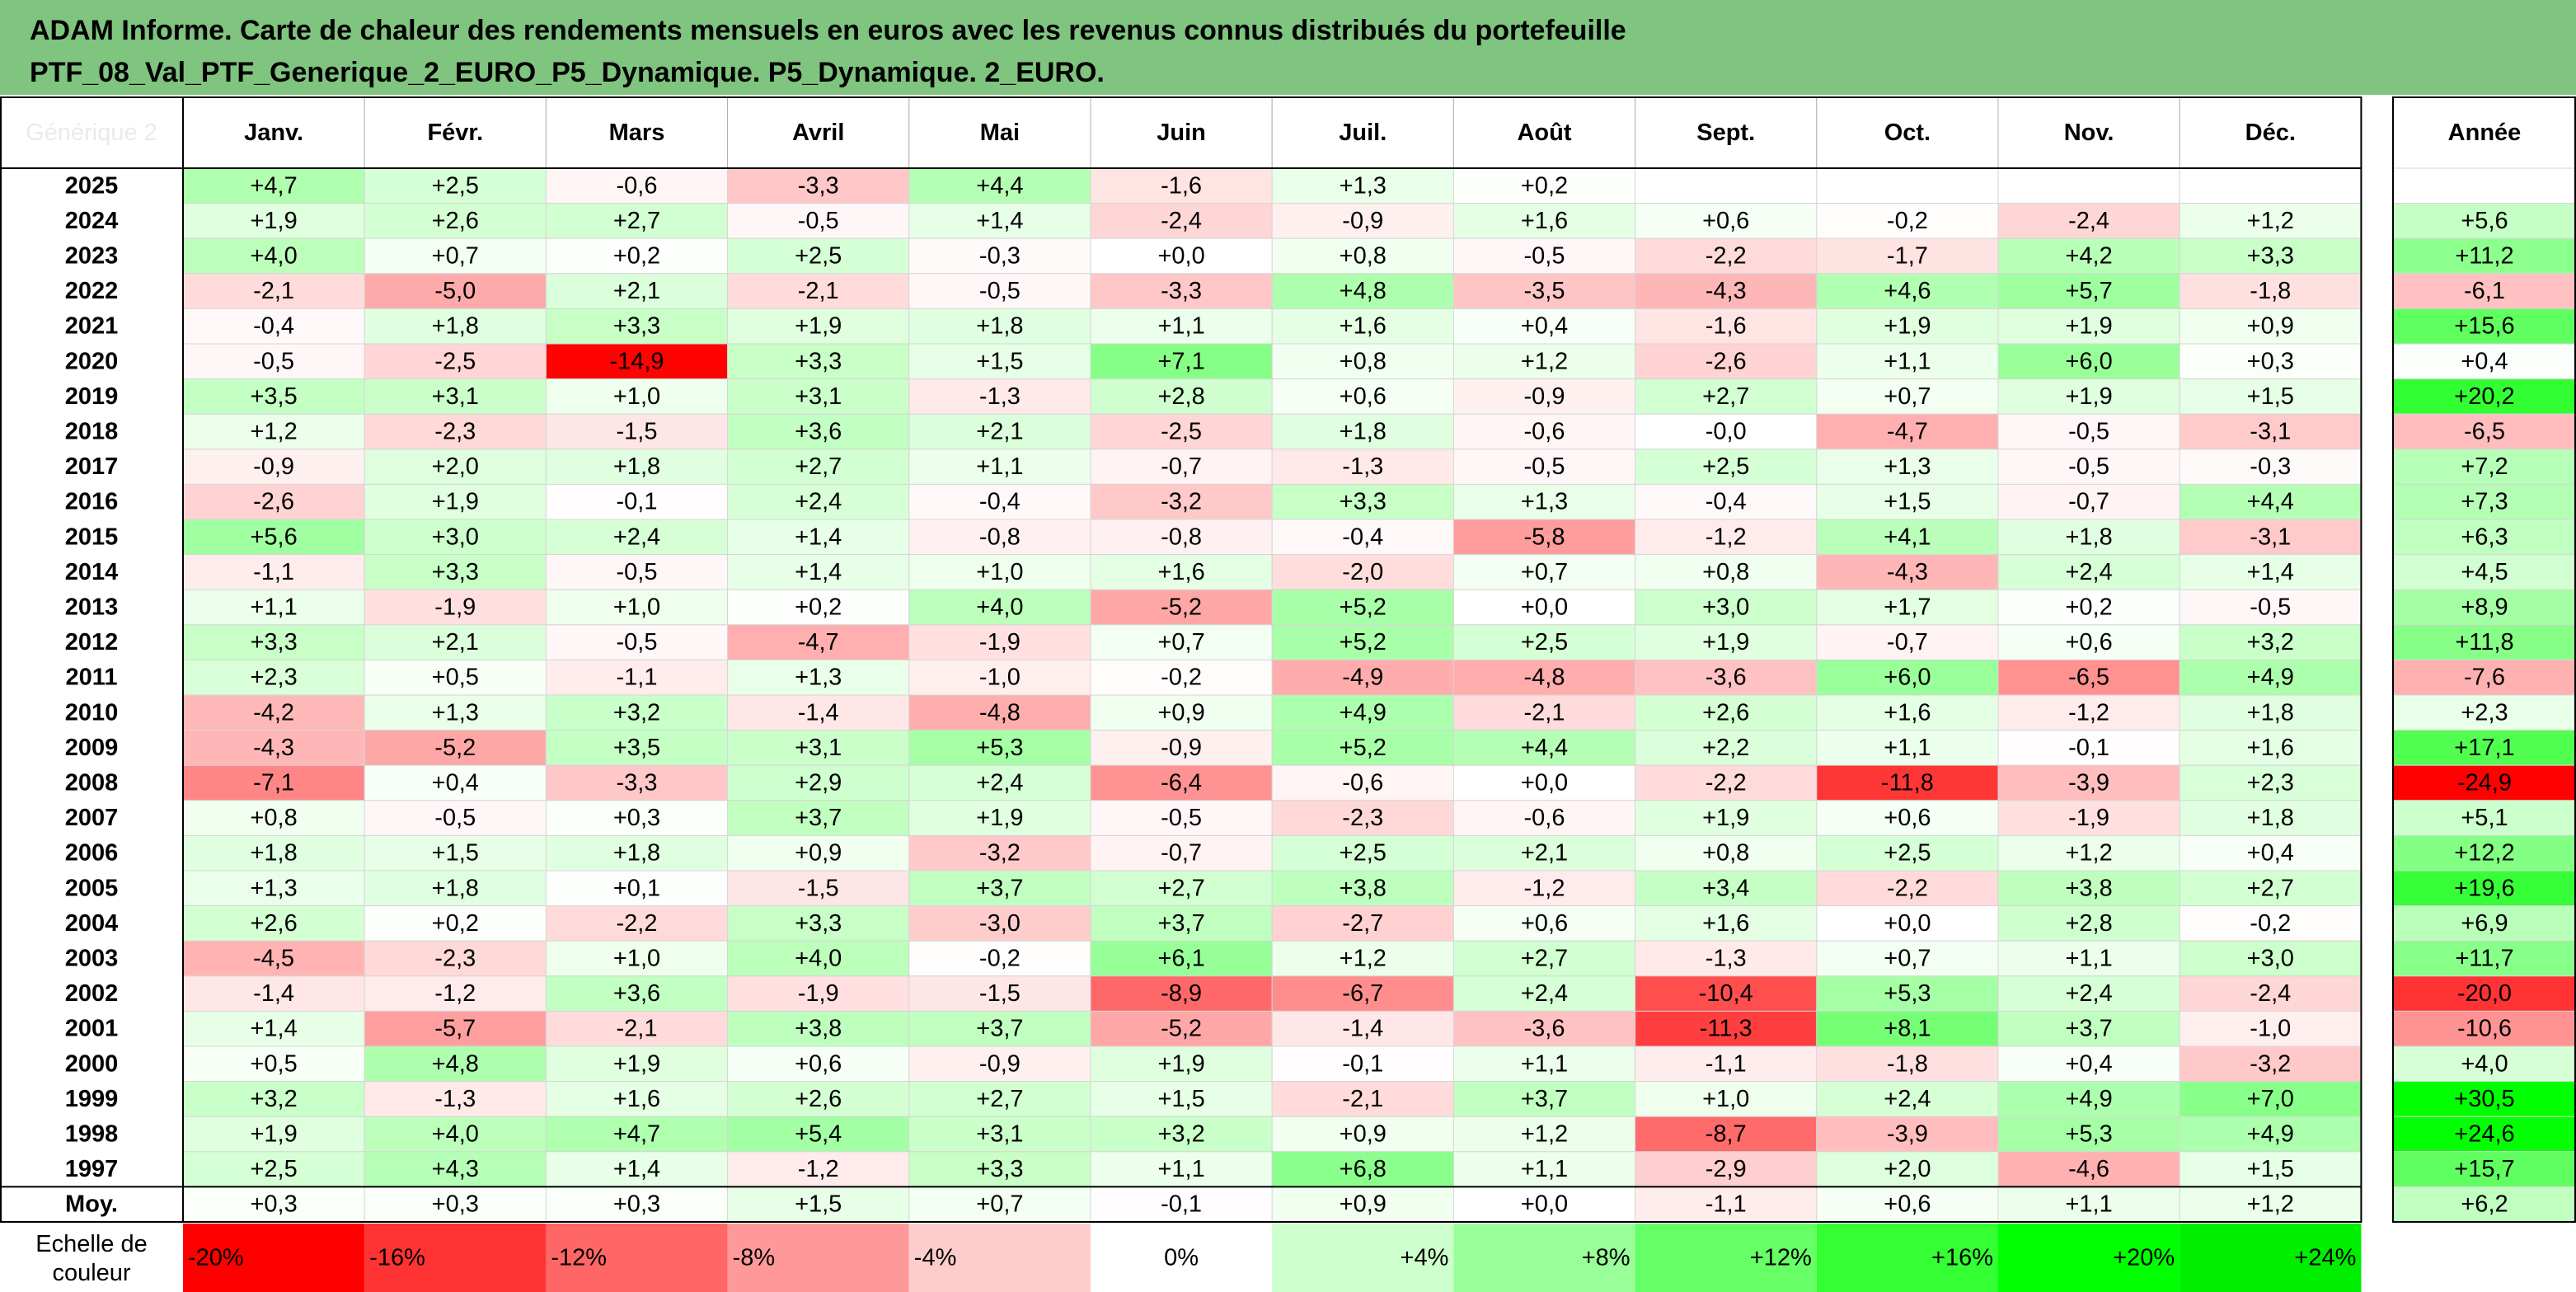  Describe the element at coordinates (1180, 959) in the screenshot. I see `cell-value: +6,1` at that location.